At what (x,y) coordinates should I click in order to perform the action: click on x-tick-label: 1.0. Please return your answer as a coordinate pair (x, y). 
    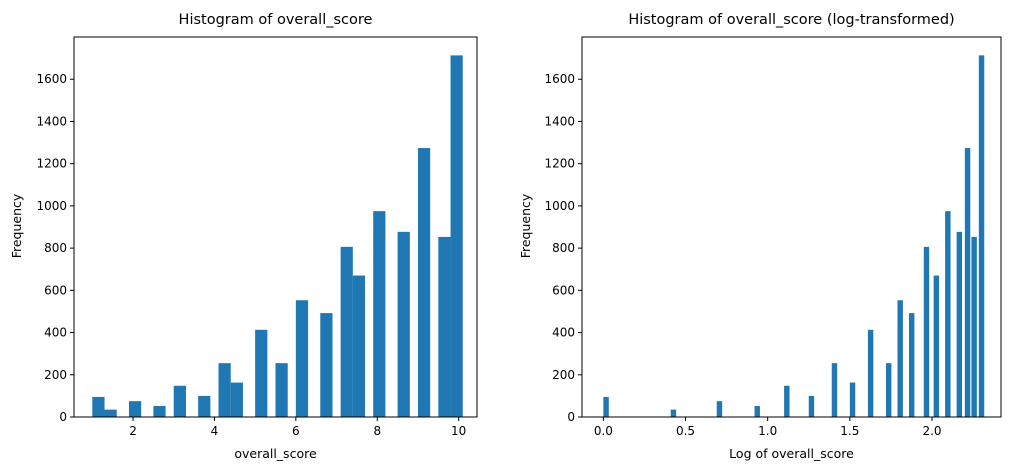
    Looking at the image, I should click on (767, 431).